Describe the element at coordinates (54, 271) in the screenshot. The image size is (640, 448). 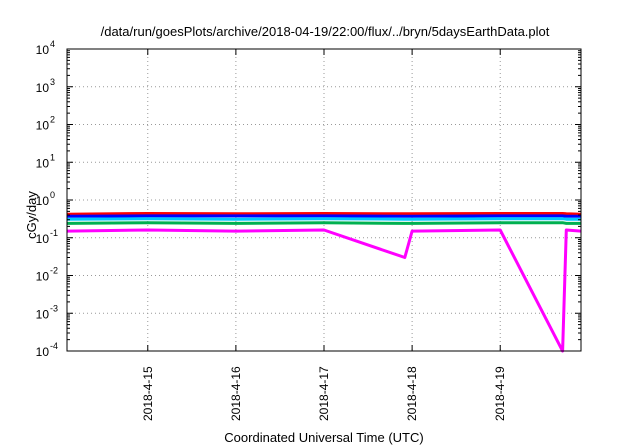
I see `y-tick-exponent: -2` at that location.